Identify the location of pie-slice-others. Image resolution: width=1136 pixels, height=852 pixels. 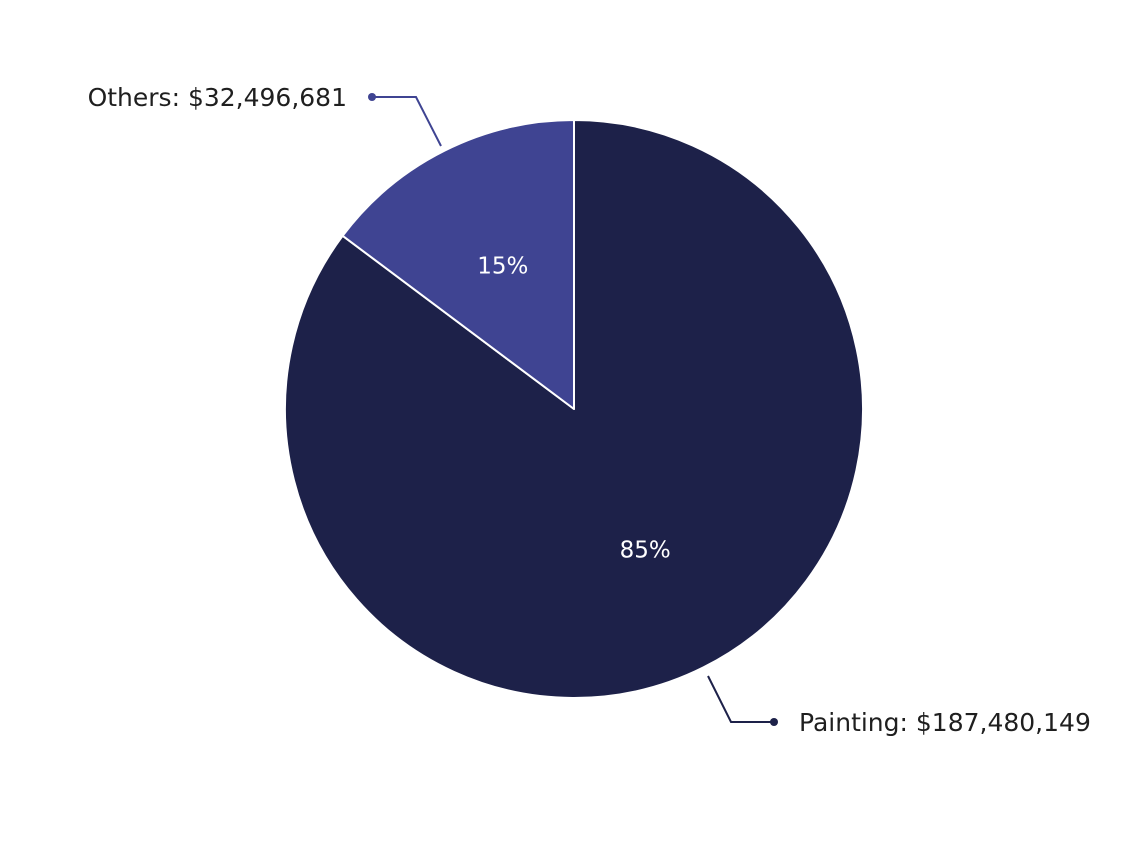
(458, 264).